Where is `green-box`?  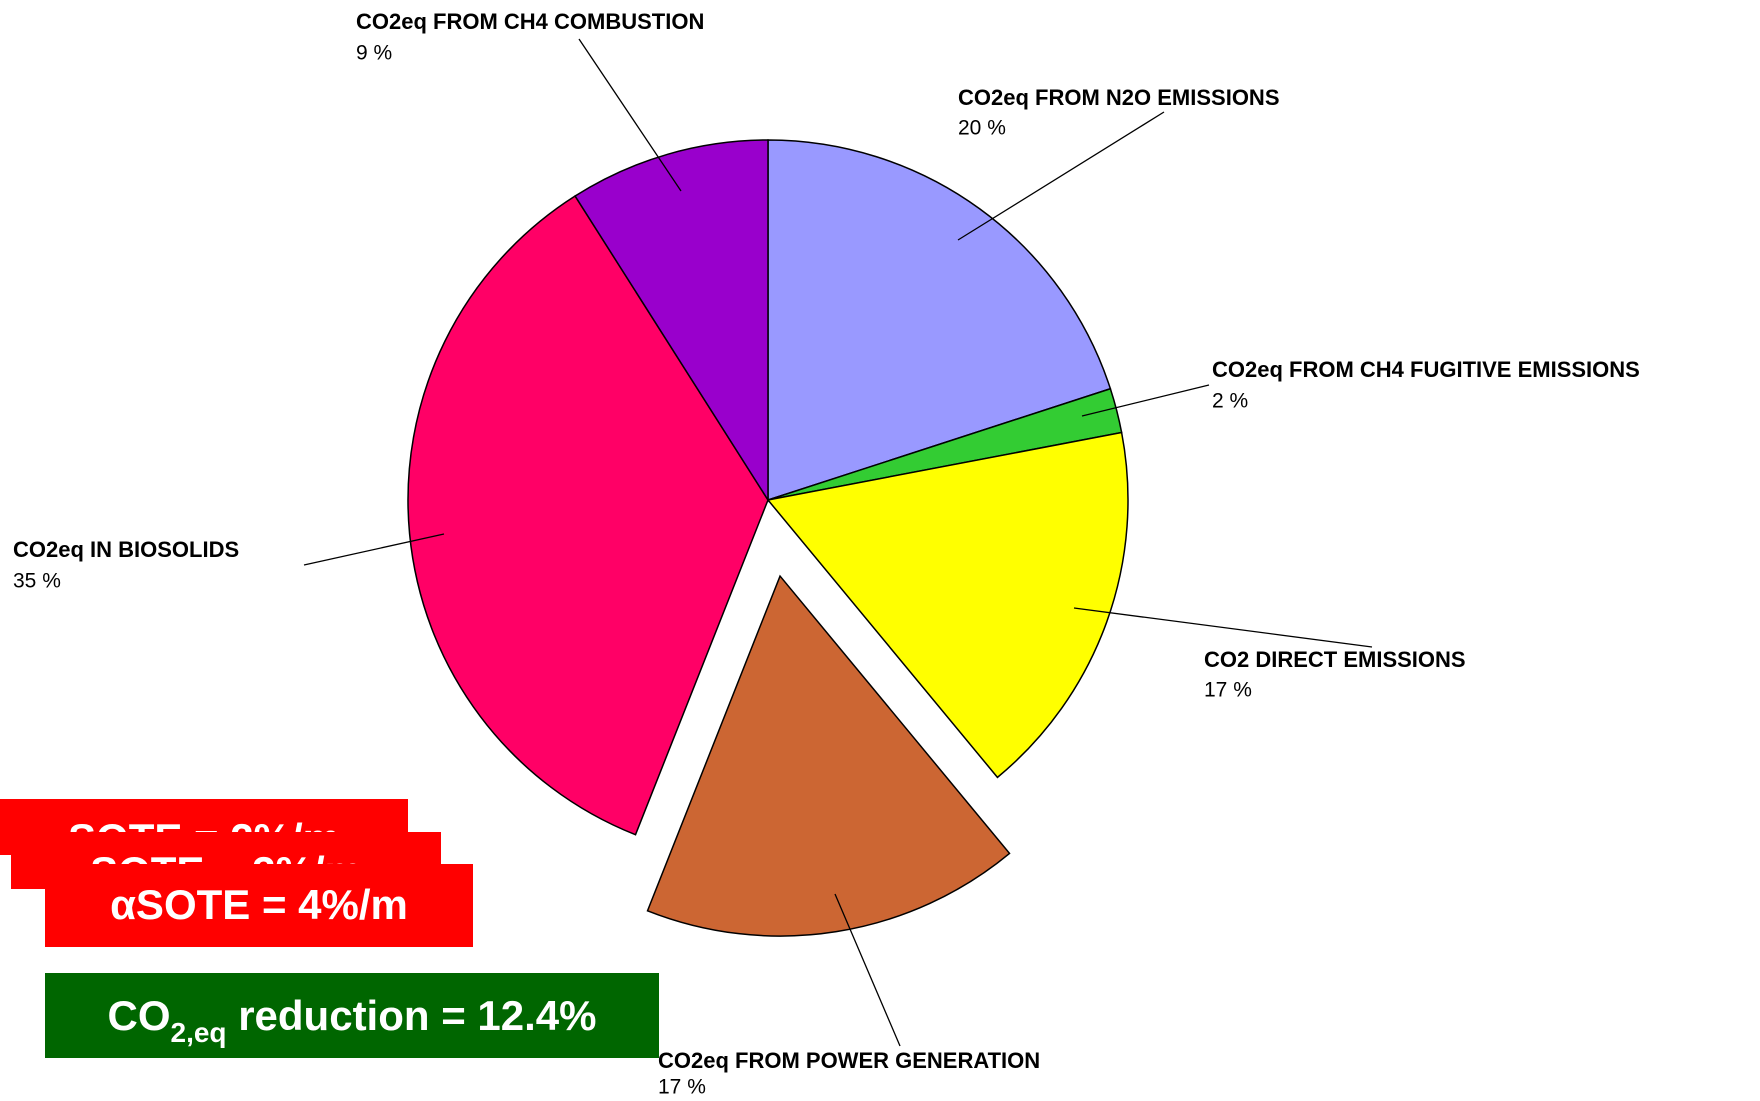 green-box is located at coordinates (352, 1015).